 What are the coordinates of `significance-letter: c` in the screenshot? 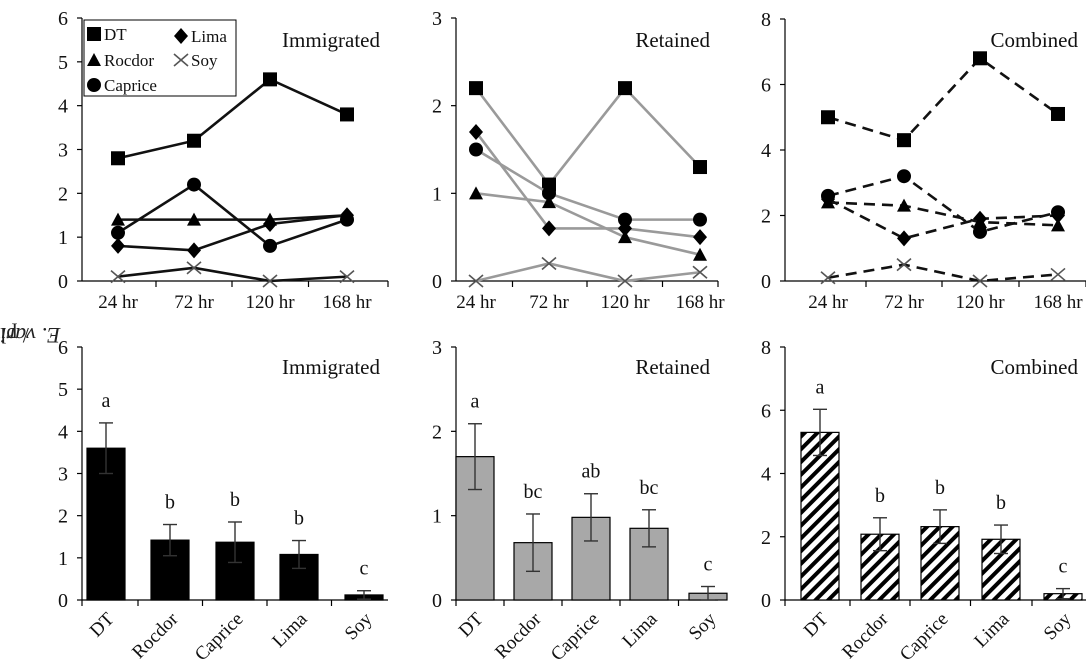 It's located at (1063, 567).